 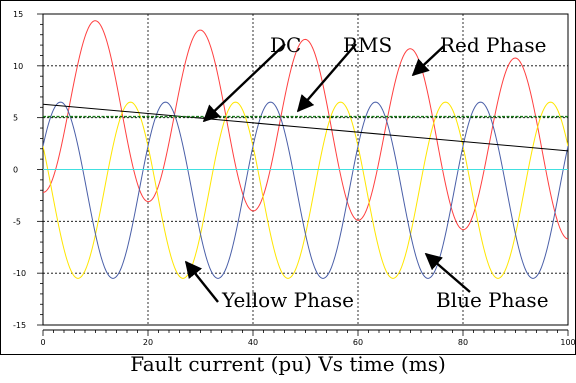 What do you see at coordinates (463, 342) in the screenshot?
I see `x-tick-label: 80` at bounding box center [463, 342].